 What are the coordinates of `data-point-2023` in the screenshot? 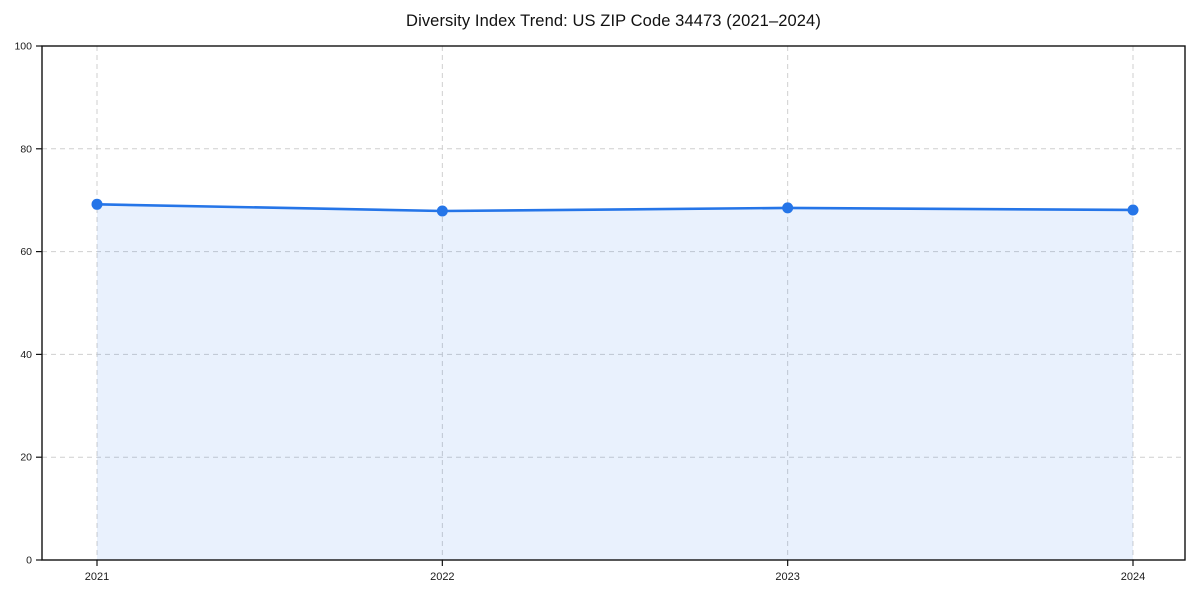 It's located at (788, 208).